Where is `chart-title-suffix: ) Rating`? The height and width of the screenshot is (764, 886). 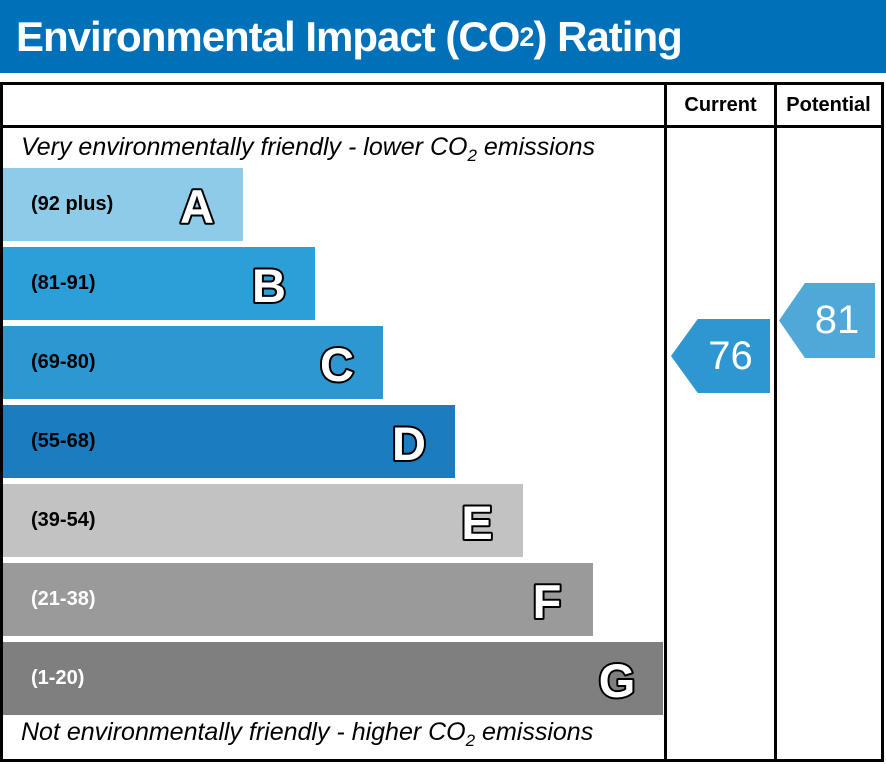 chart-title-suffix: ) Rating is located at coordinates (607, 36).